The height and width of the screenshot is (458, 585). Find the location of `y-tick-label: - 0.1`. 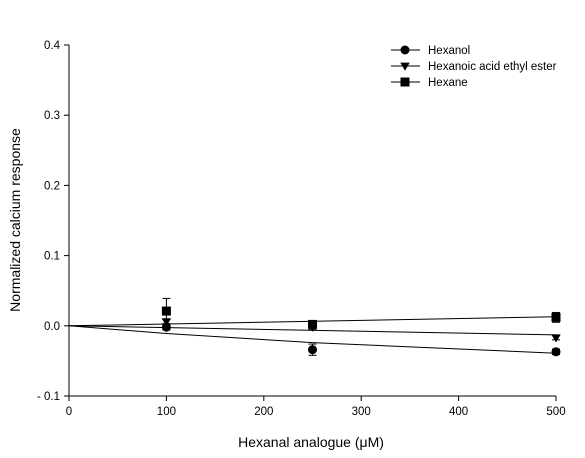

y-tick-label: - 0.1 is located at coordinates (48, 397).